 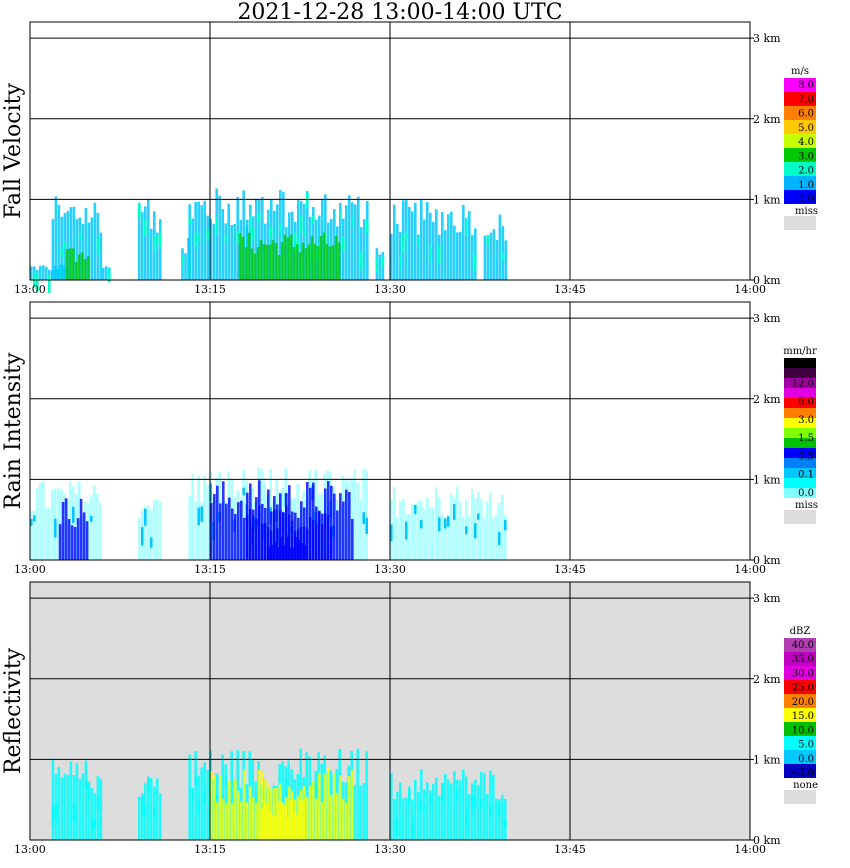 I want to click on panel-ylabel: Rain Intensity, so click(x=13, y=430).